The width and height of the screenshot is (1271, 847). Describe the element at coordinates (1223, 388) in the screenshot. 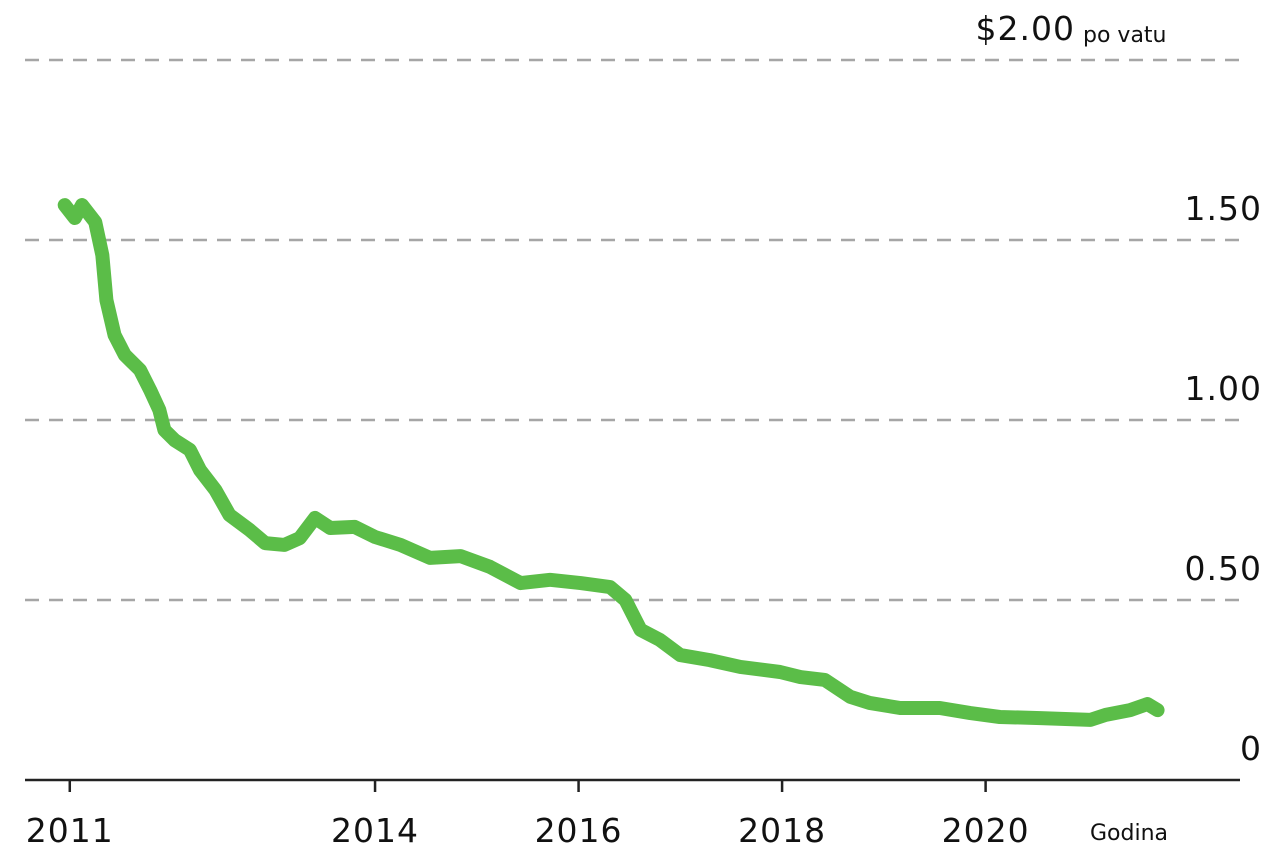

I see `y-tick-label: 1.00` at that location.